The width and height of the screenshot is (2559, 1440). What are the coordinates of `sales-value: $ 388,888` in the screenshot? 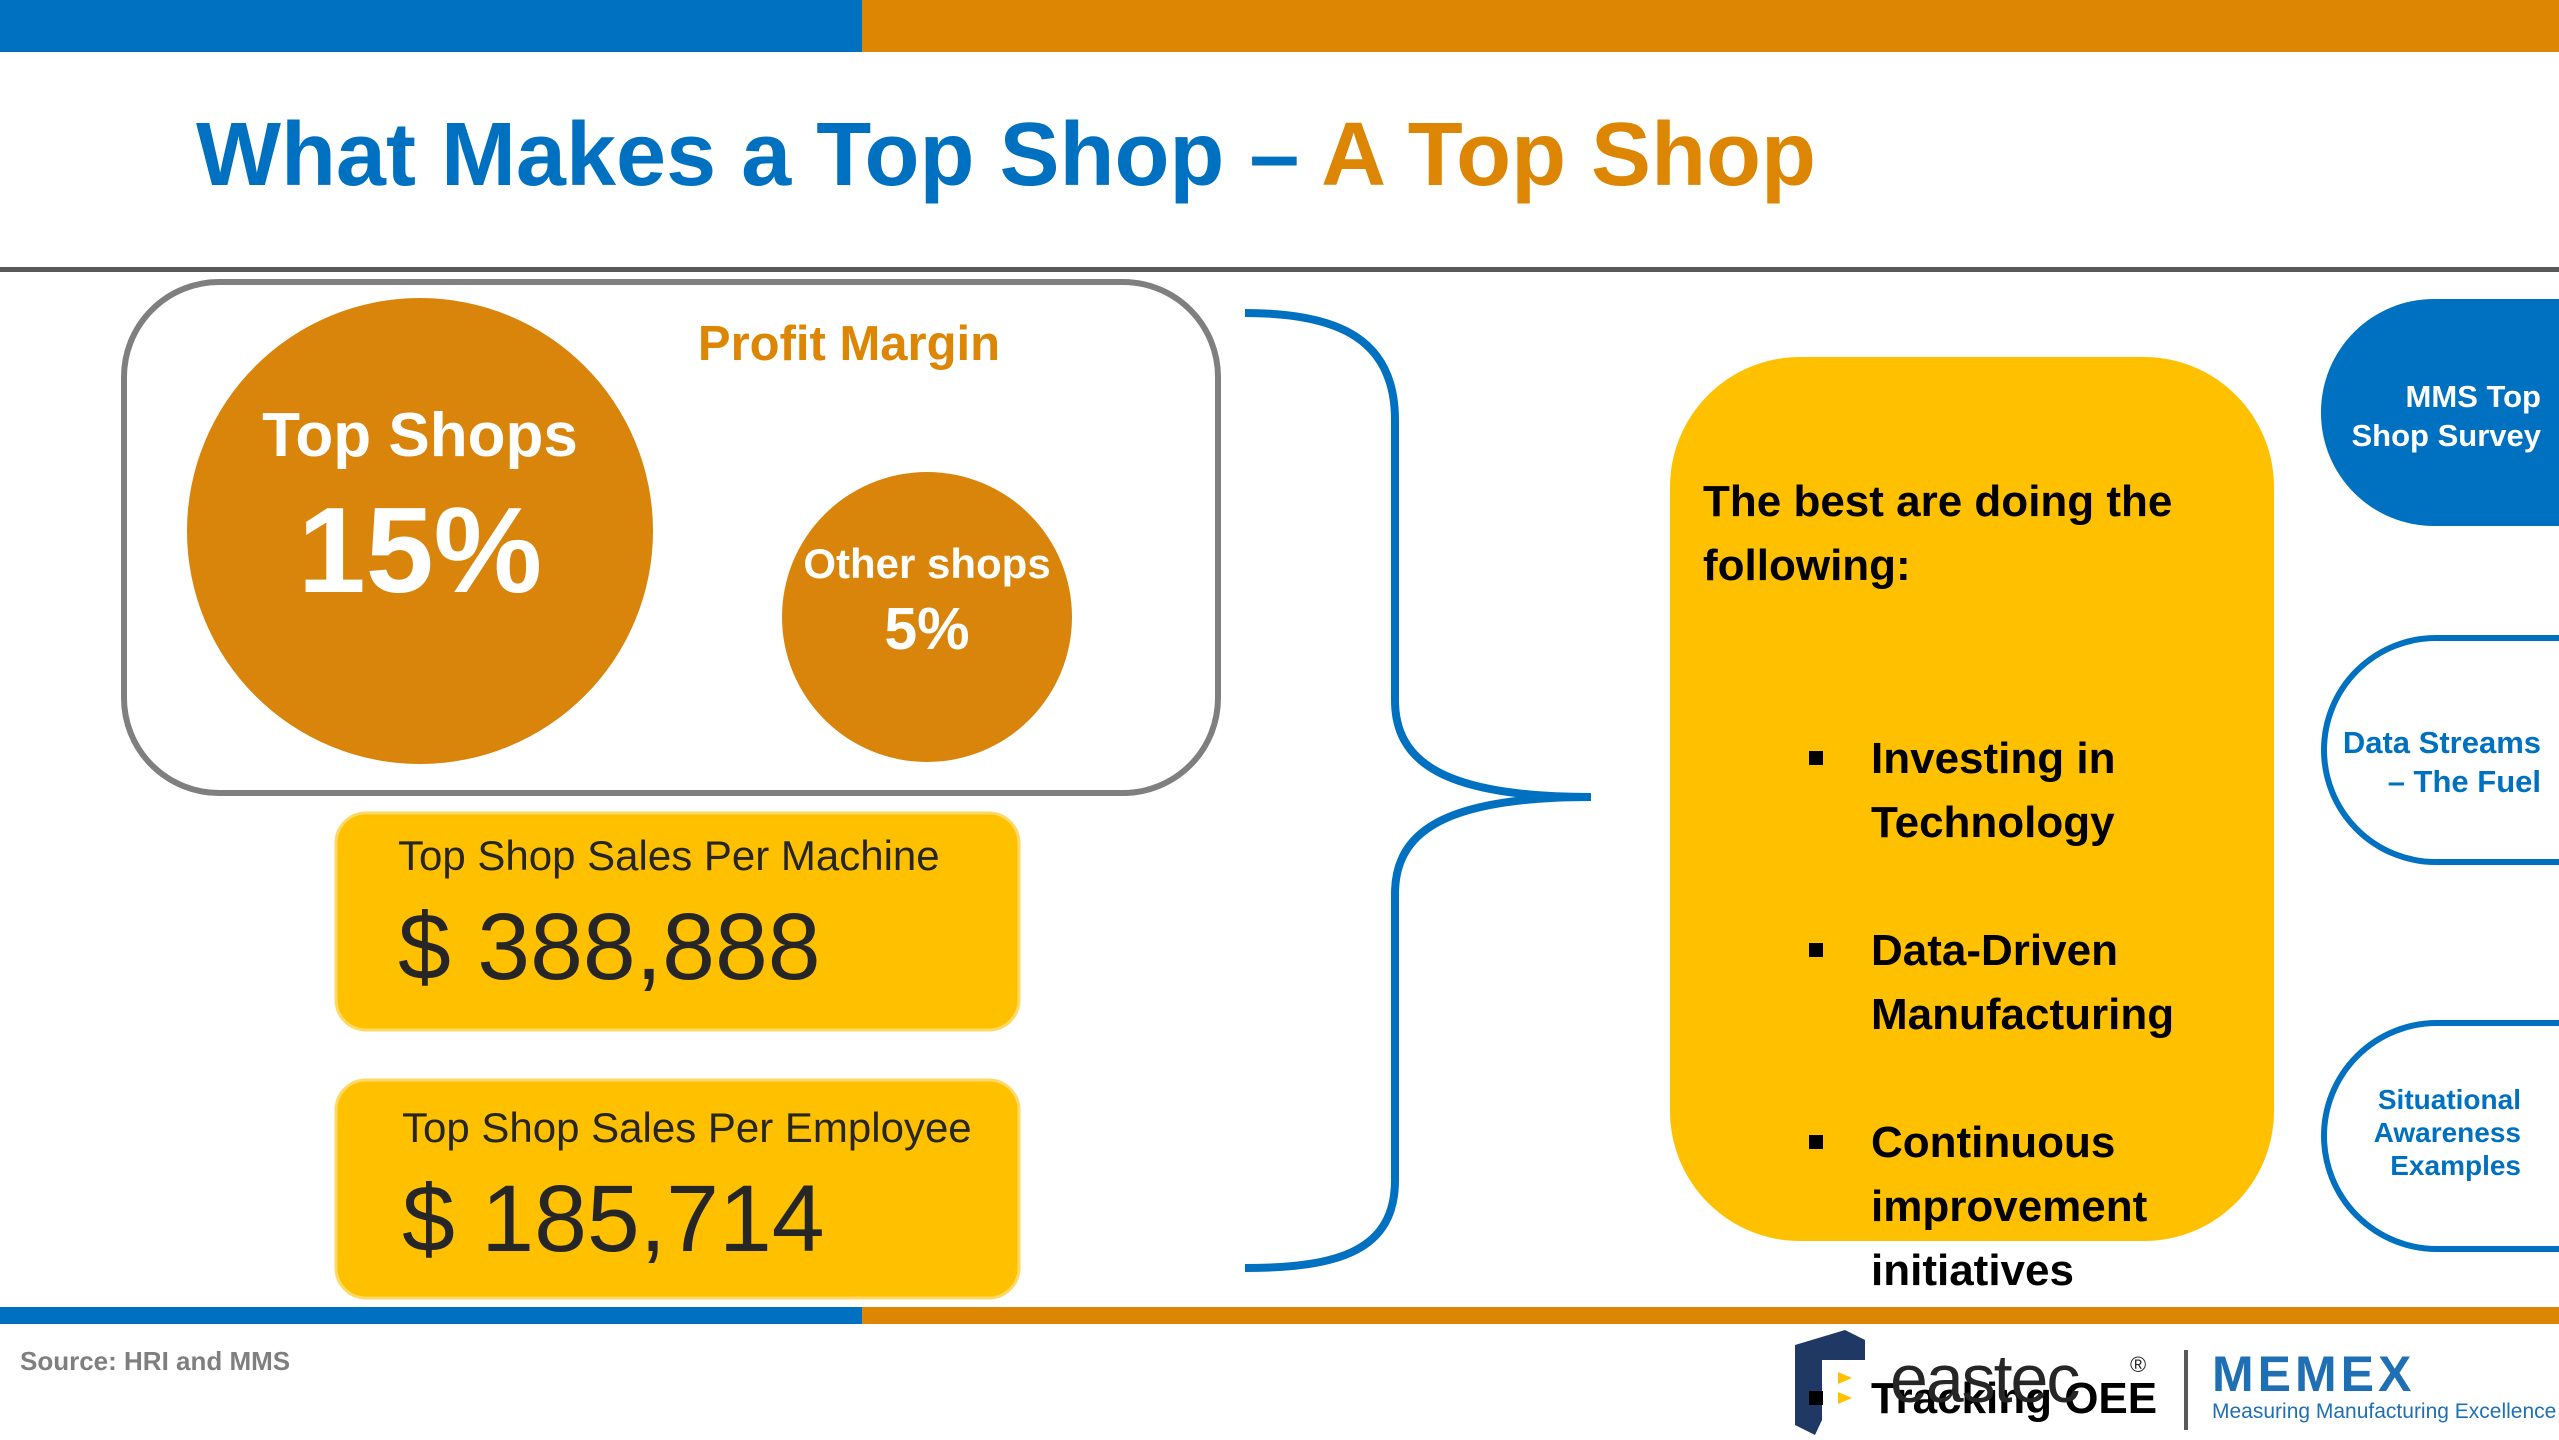 It's located at (609, 947).